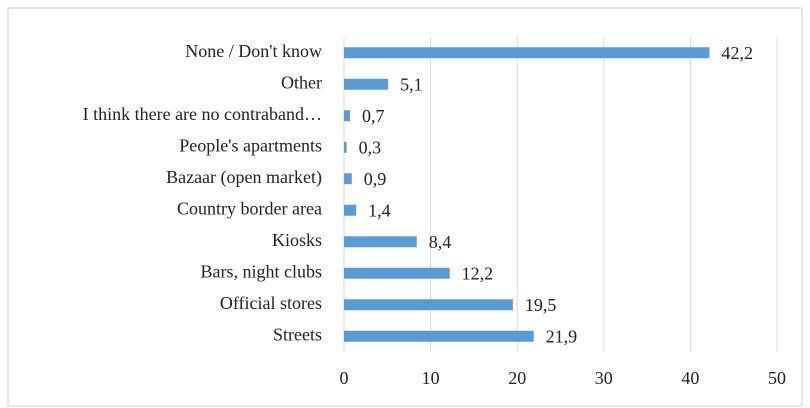 Image resolution: width=810 pixels, height=408 pixels. What do you see at coordinates (562, 336) in the screenshot?
I see `value-label: 21,9` at bounding box center [562, 336].